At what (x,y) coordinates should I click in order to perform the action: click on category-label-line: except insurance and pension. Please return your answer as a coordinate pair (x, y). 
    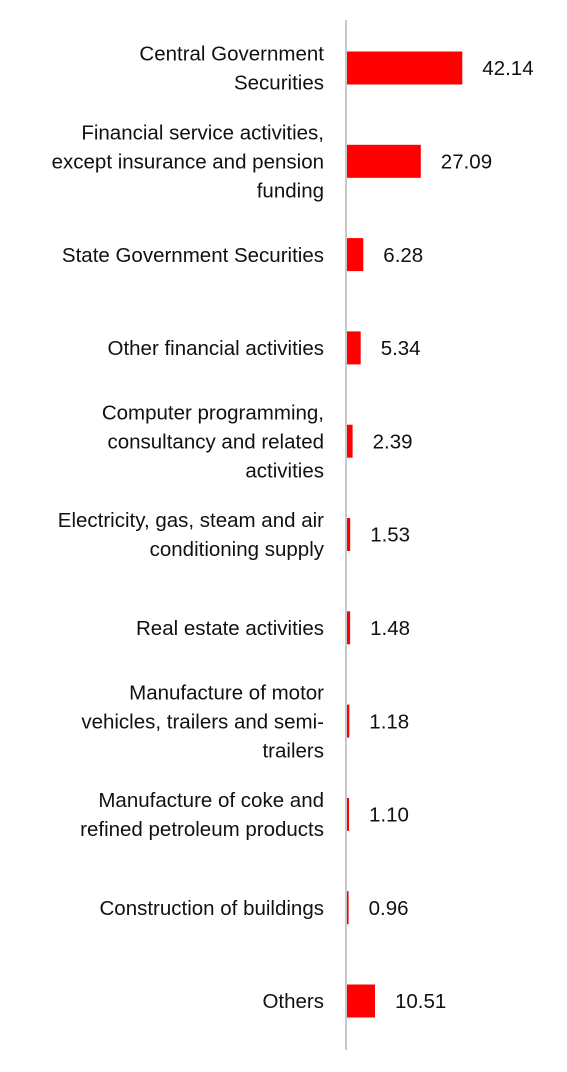
    Looking at the image, I should click on (188, 162).